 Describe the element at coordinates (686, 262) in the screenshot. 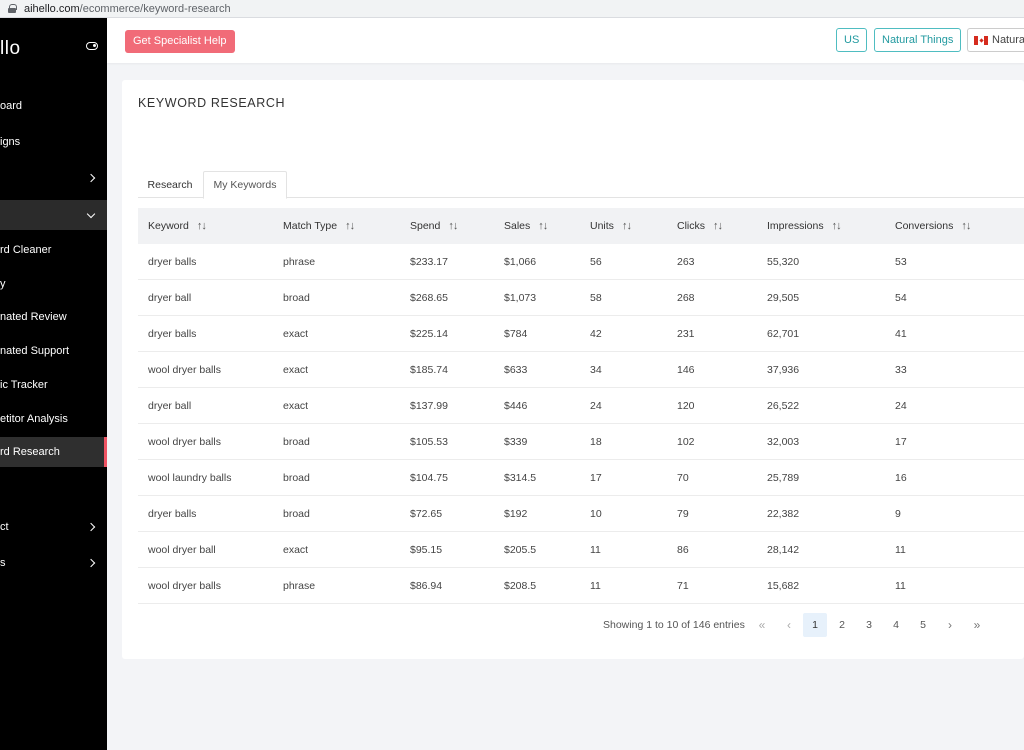

I see `cell-clicks: 263` at that location.